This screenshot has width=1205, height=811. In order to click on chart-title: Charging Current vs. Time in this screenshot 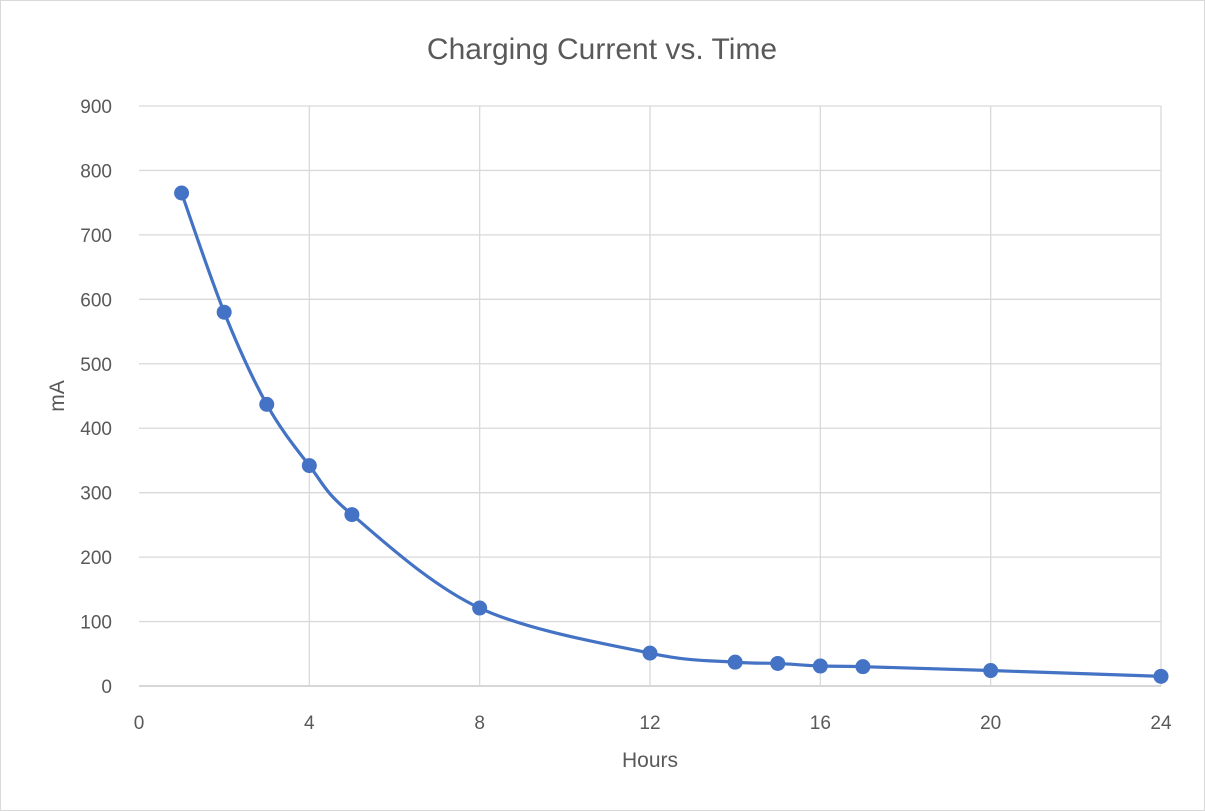, I will do `click(602, 49)`.